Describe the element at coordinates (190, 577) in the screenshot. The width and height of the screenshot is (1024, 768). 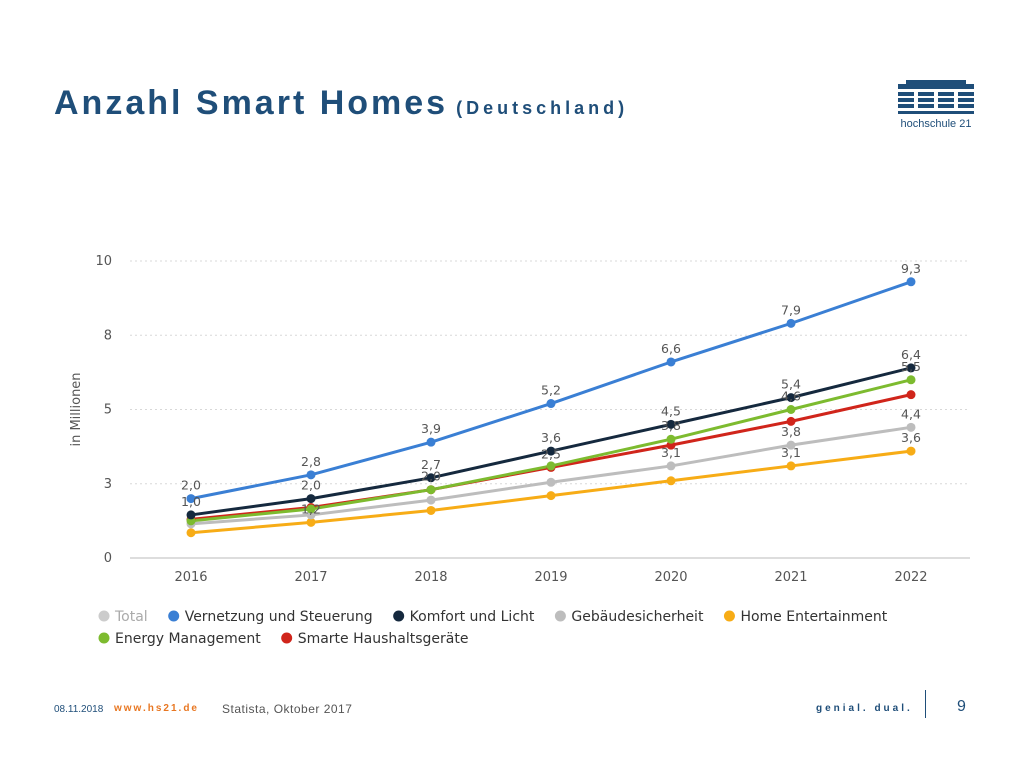
I see `x-tick-label: 2016` at that location.